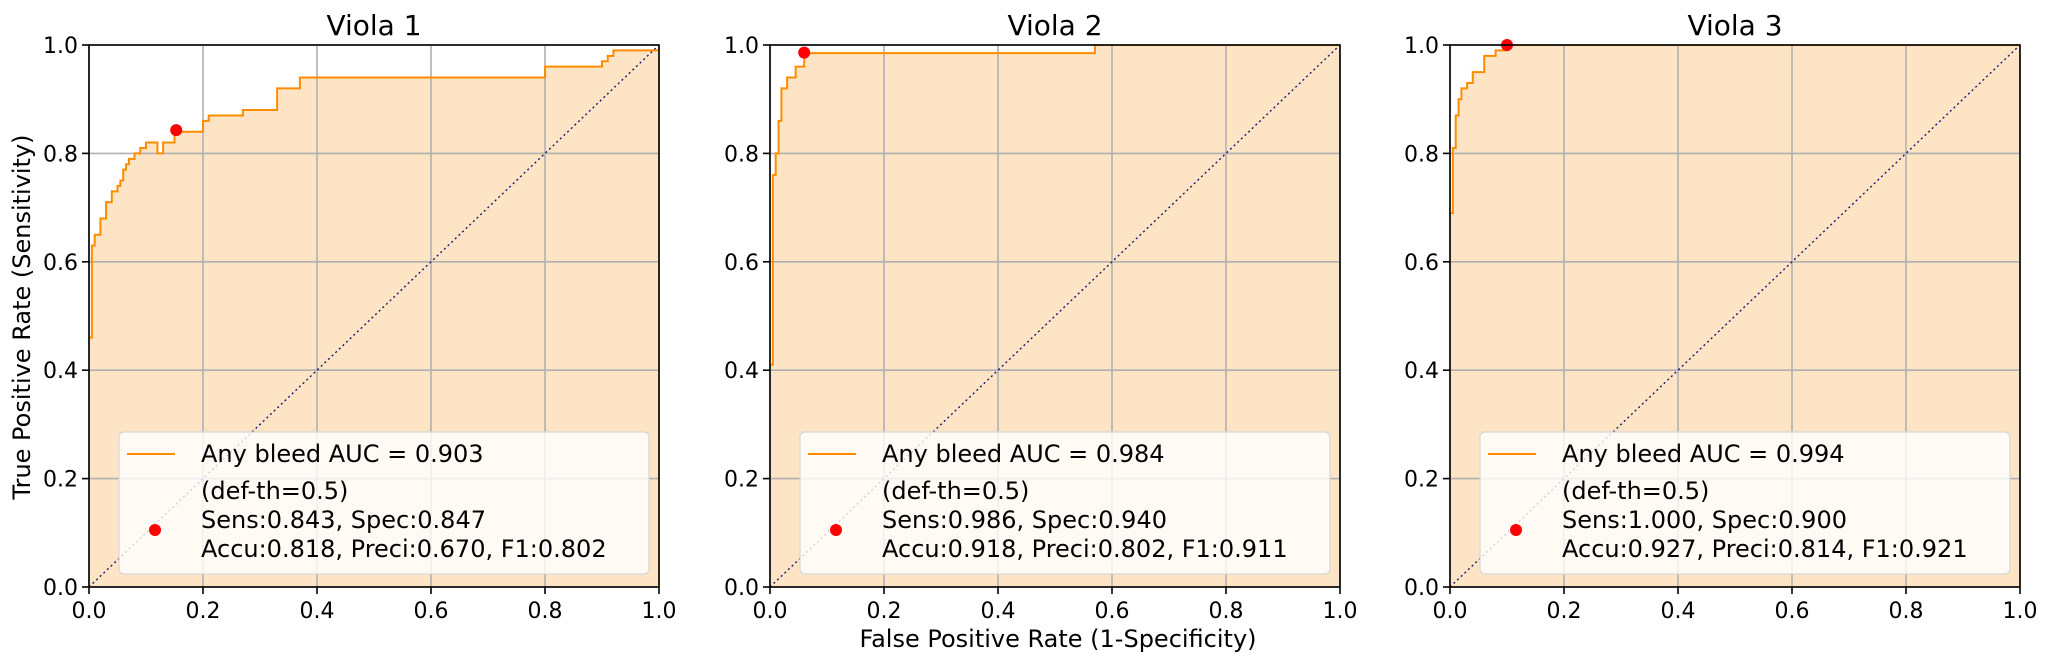 This screenshot has width=2048, height=662. Describe the element at coordinates (1054, 25) in the screenshot. I see `chart-title: Viola 2` at that location.